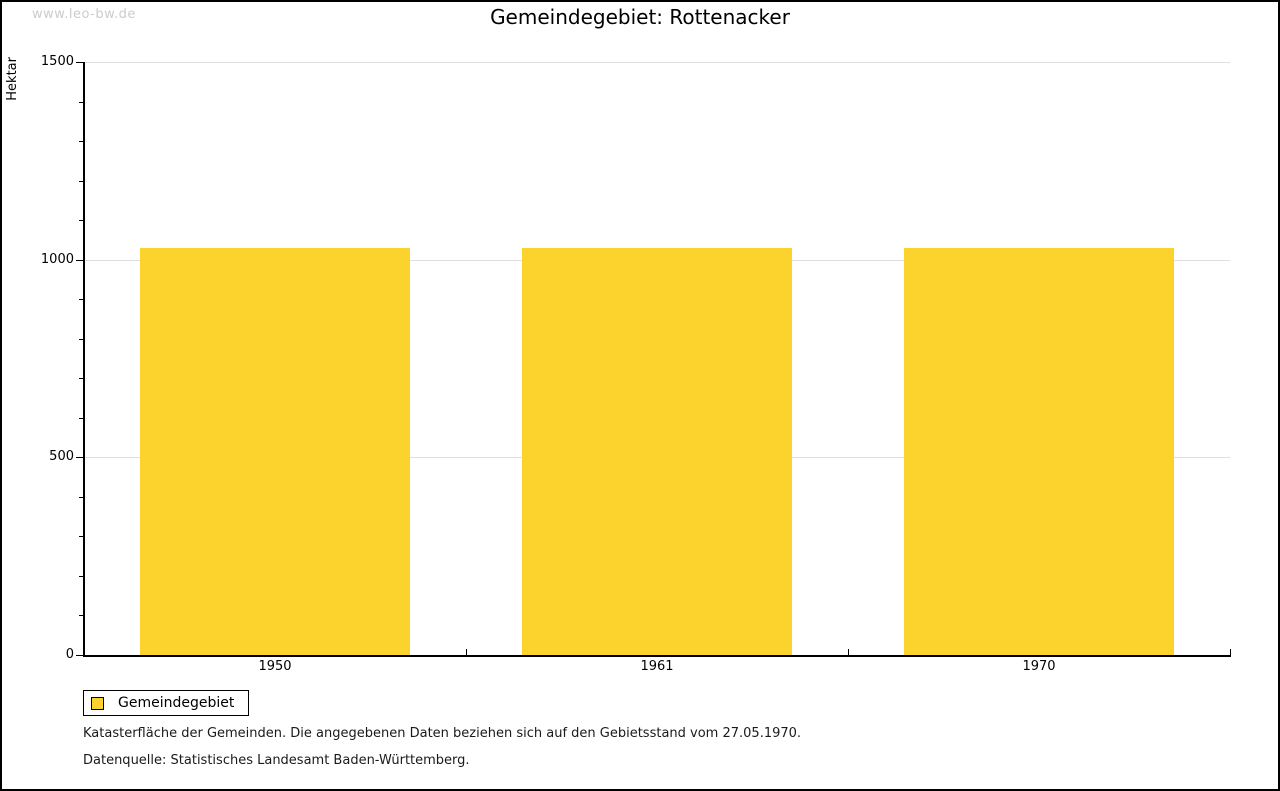  Describe the element at coordinates (657, 62) in the screenshot. I see `y-gridline` at that location.